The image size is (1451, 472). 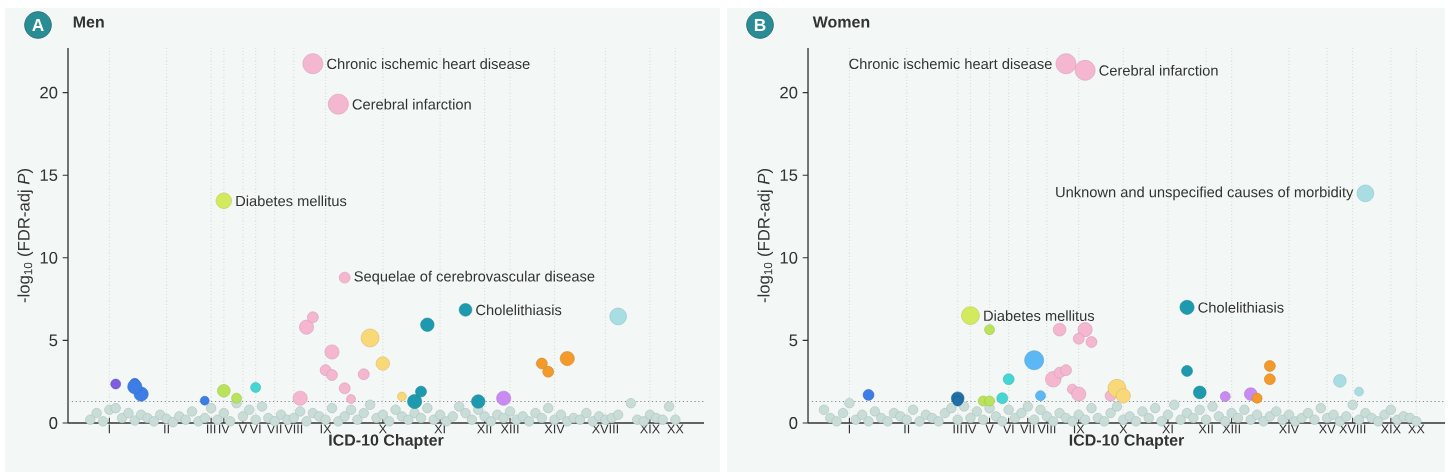 What do you see at coordinates (88, 22) in the screenshot?
I see `chart-title: Men` at bounding box center [88, 22].